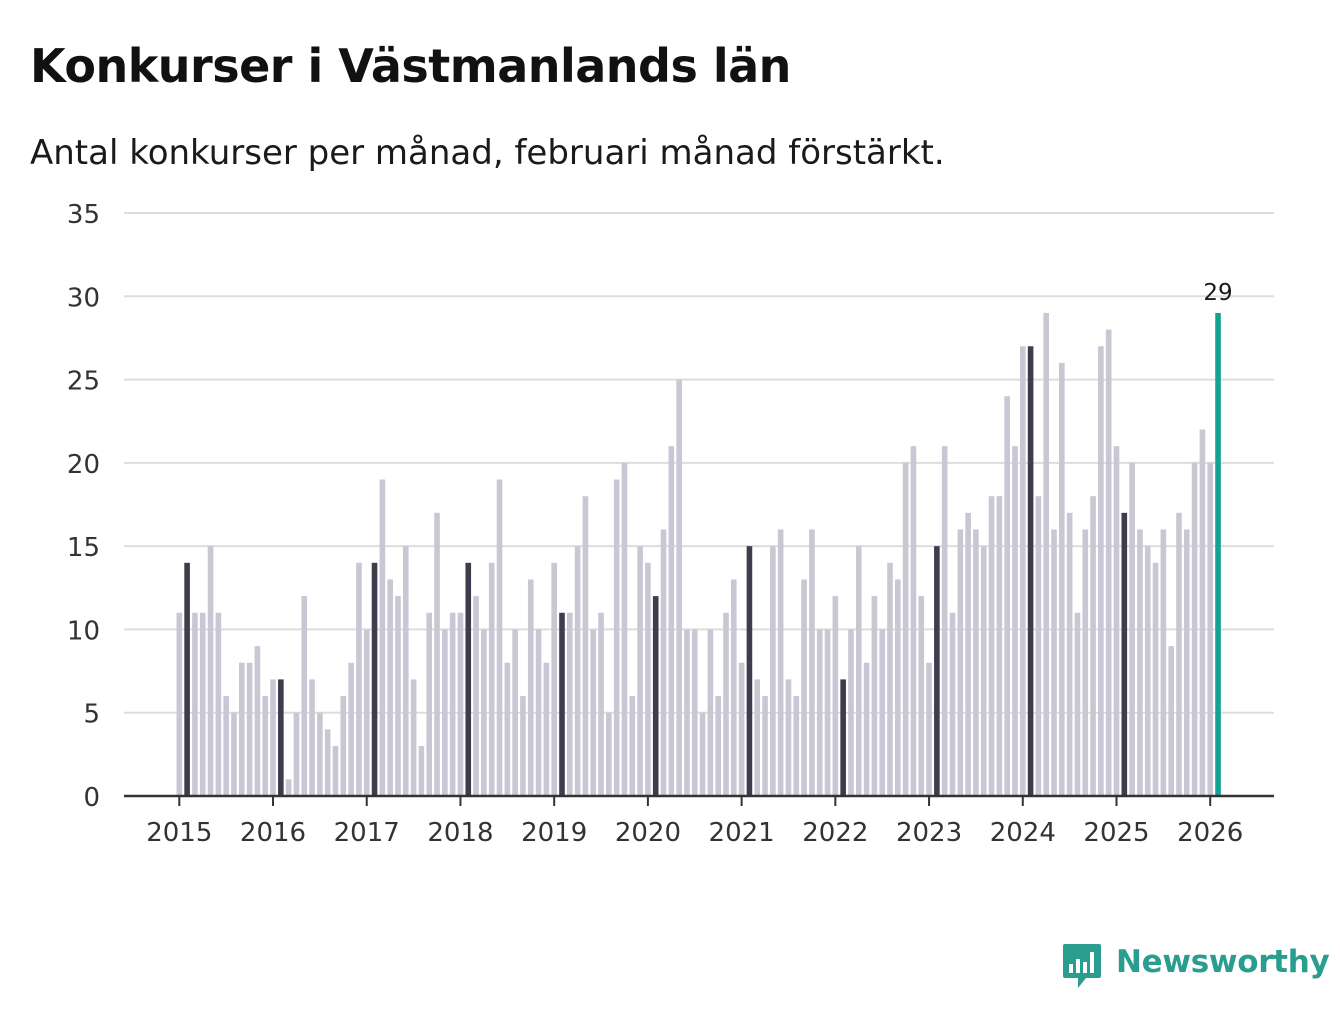 This screenshot has width=1340, height=1020. I want to click on x-tick-label: 2015, so click(179, 833).